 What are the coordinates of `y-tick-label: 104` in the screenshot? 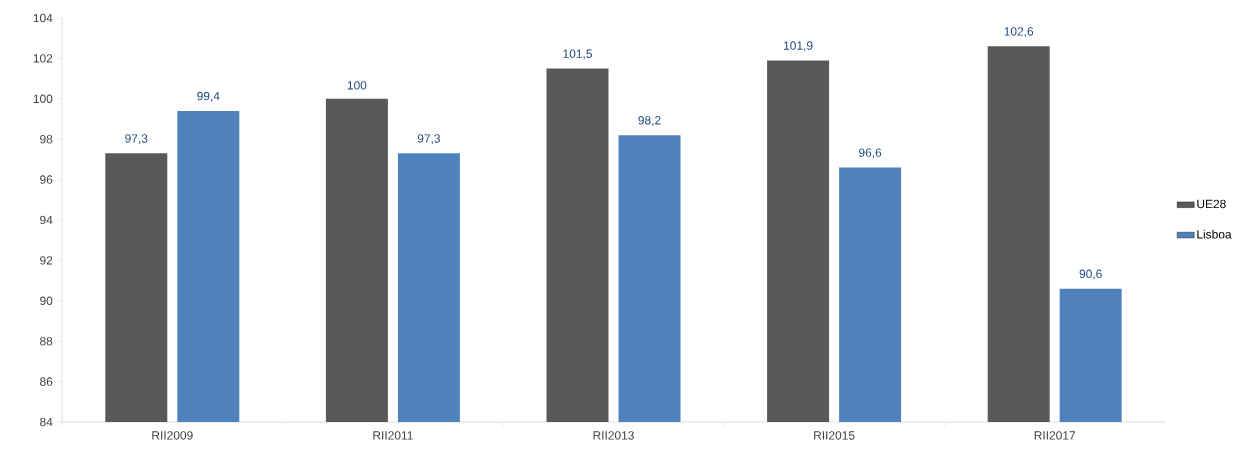 It's located at (43, 18).